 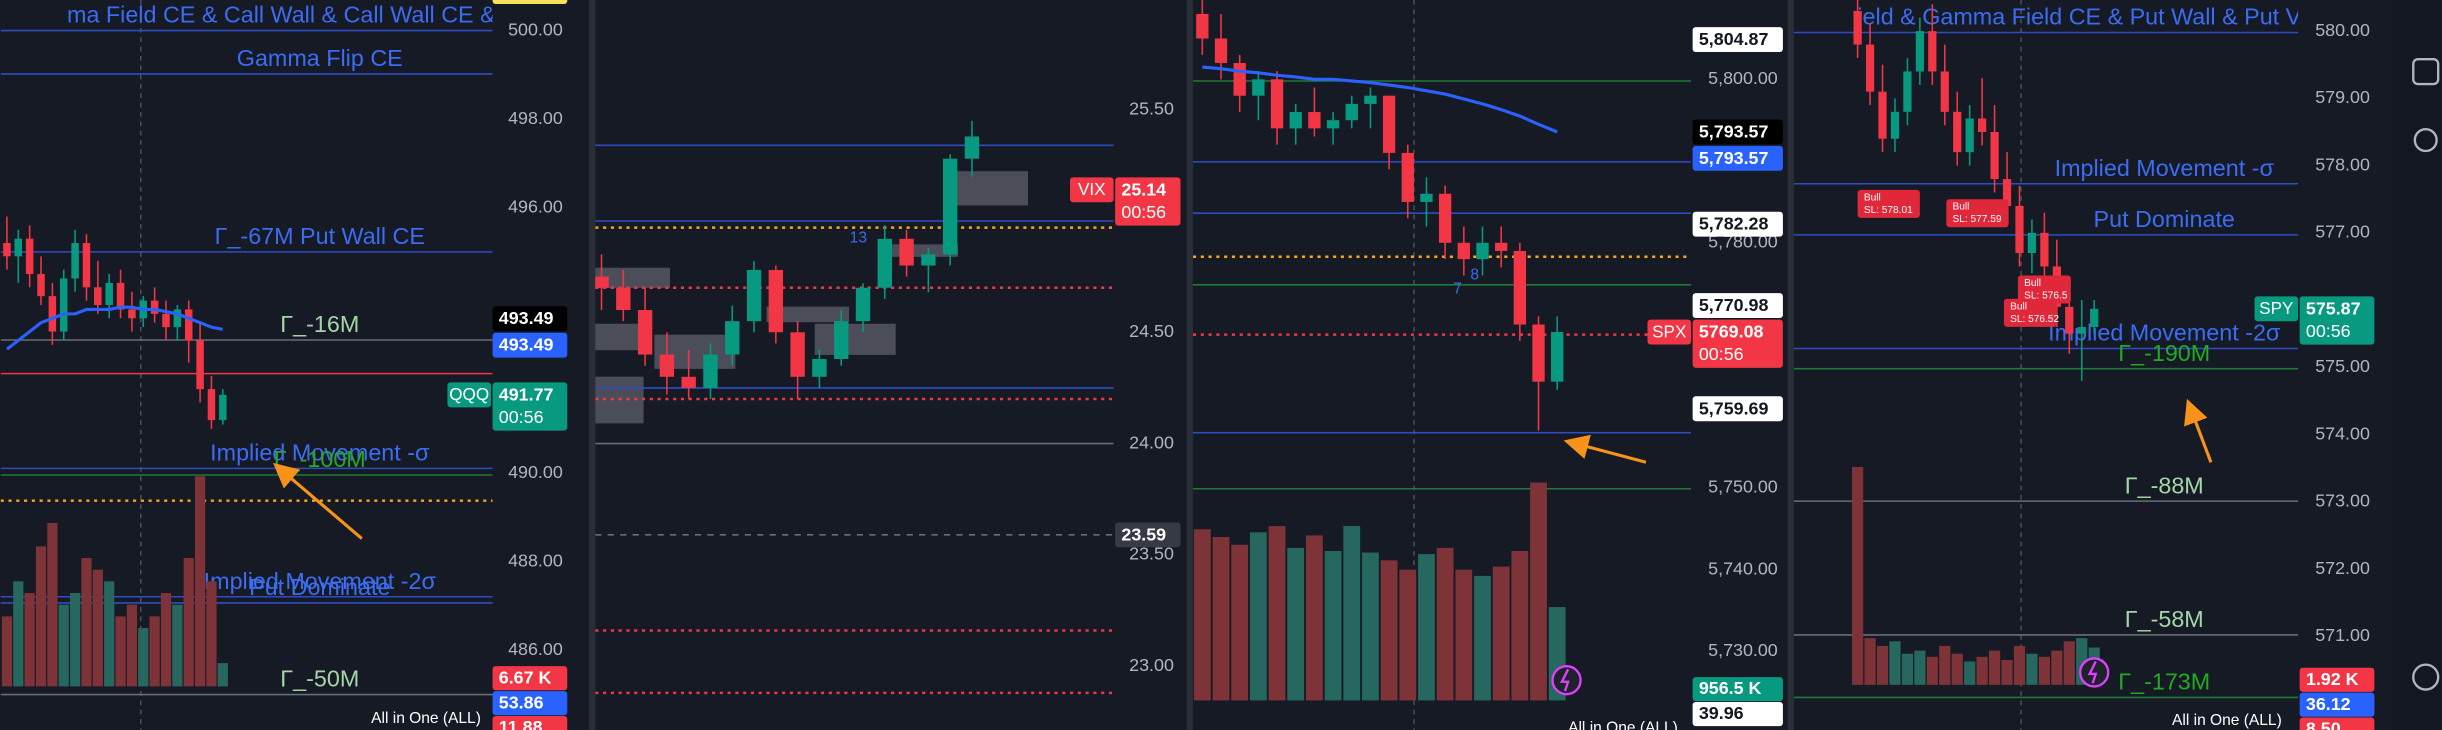 What do you see at coordinates (525, 677) in the screenshot?
I see `indicator-badge-text: 6.67 K` at bounding box center [525, 677].